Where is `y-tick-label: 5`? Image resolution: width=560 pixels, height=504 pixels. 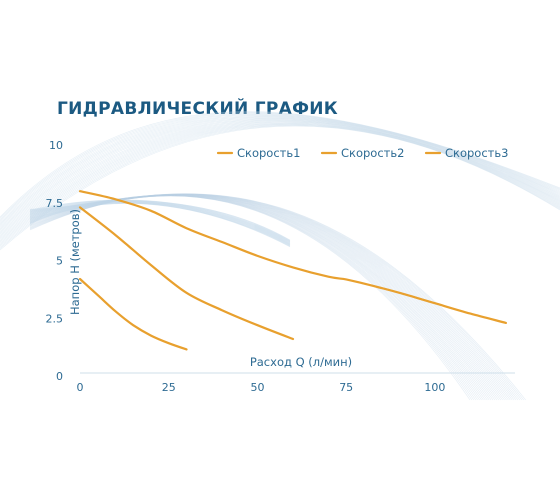
y-tick-label: 5 is located at coordinates (59, 261).